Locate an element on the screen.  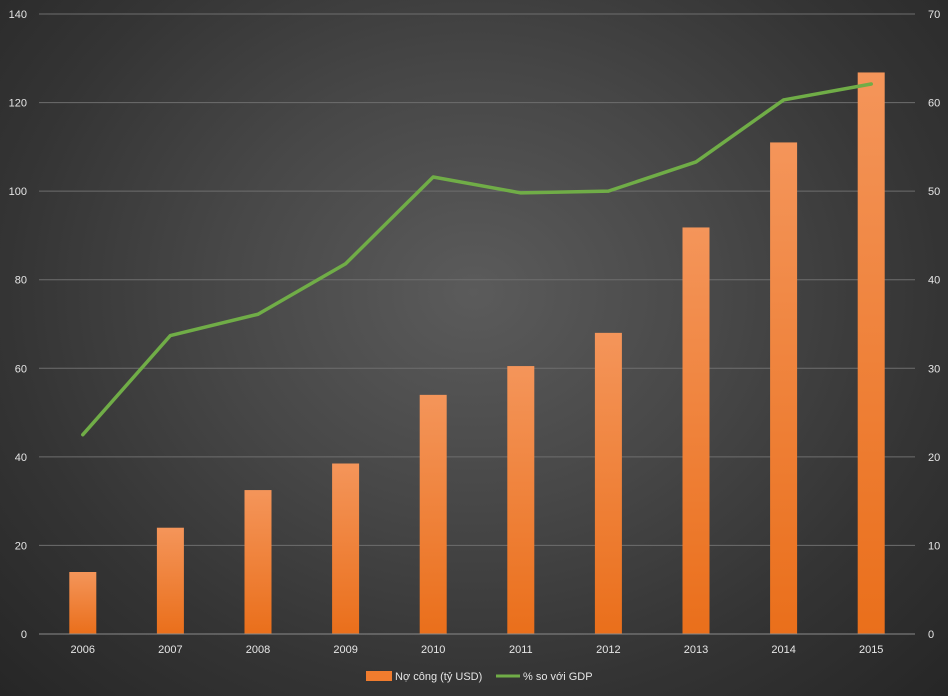
bar-2011 is located at coordinates (521, 500).